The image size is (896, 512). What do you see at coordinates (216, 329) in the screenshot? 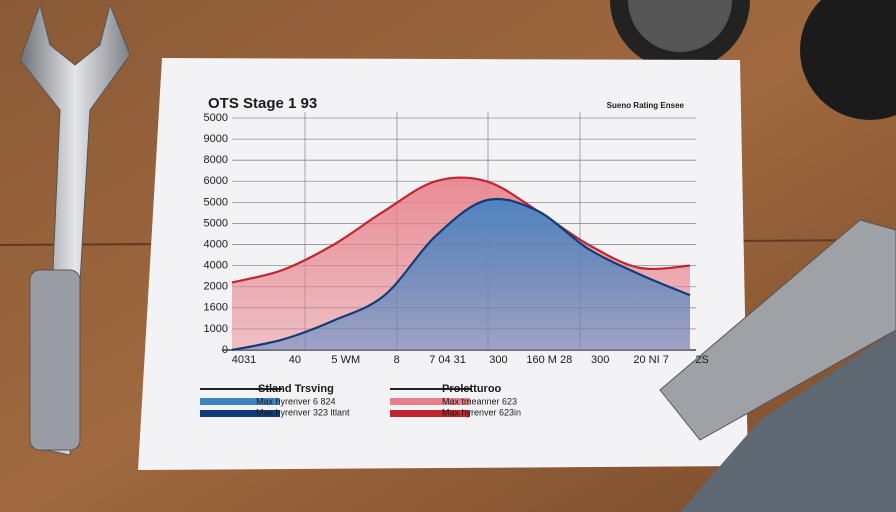
I see `y-tick-label: 1000` at bounding box center [216, 329].